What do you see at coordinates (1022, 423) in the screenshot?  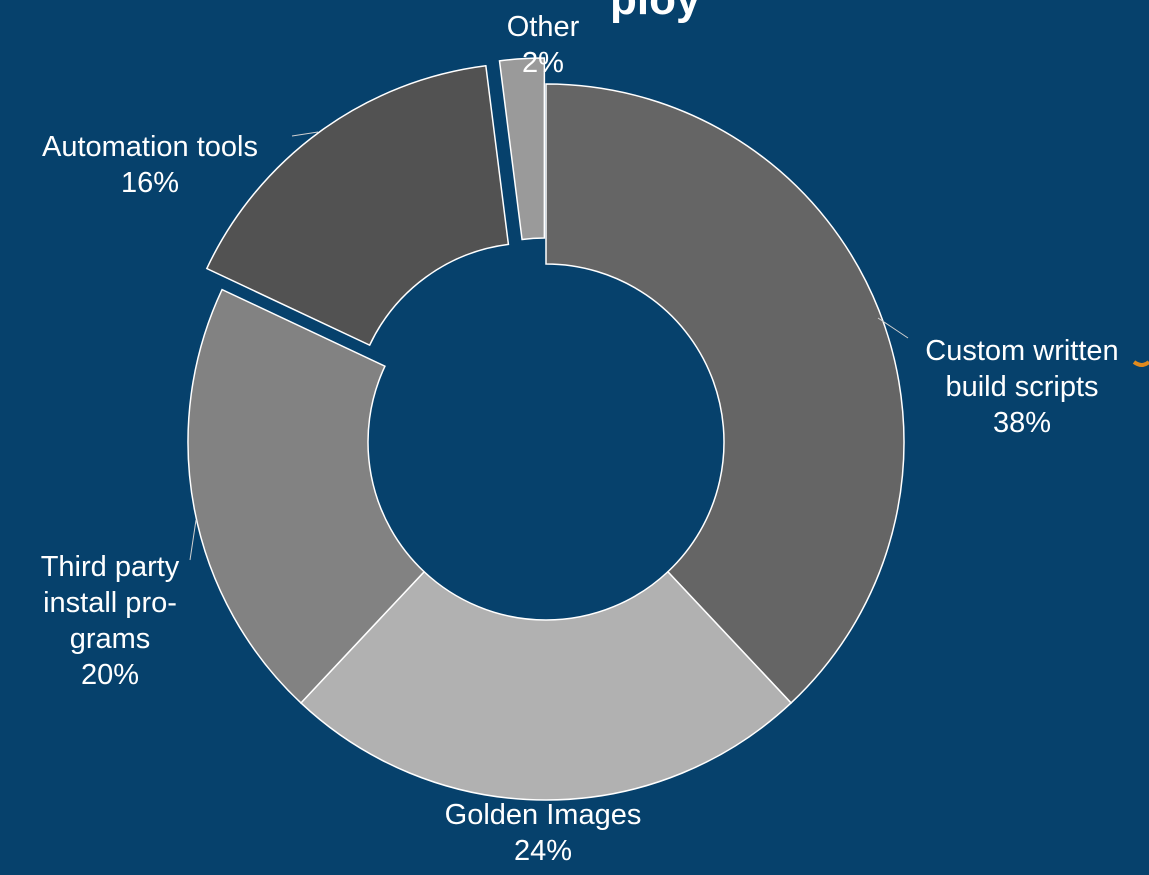 I see `data-label-value: 38%` at bounding box center [1022, 423].